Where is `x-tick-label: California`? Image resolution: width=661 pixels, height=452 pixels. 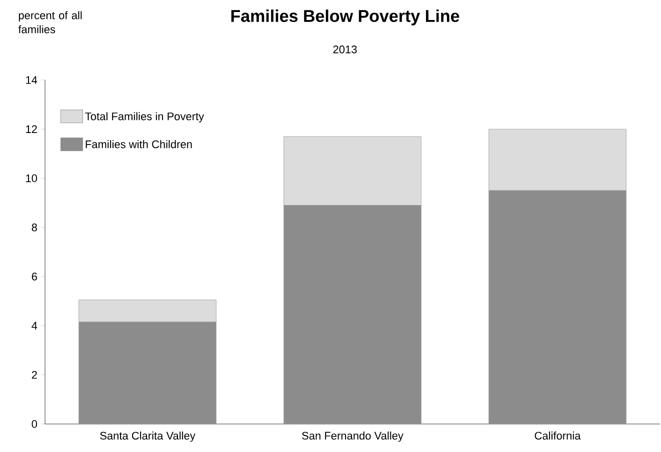
x-tick-label: California is located at coordinates (557, 436).